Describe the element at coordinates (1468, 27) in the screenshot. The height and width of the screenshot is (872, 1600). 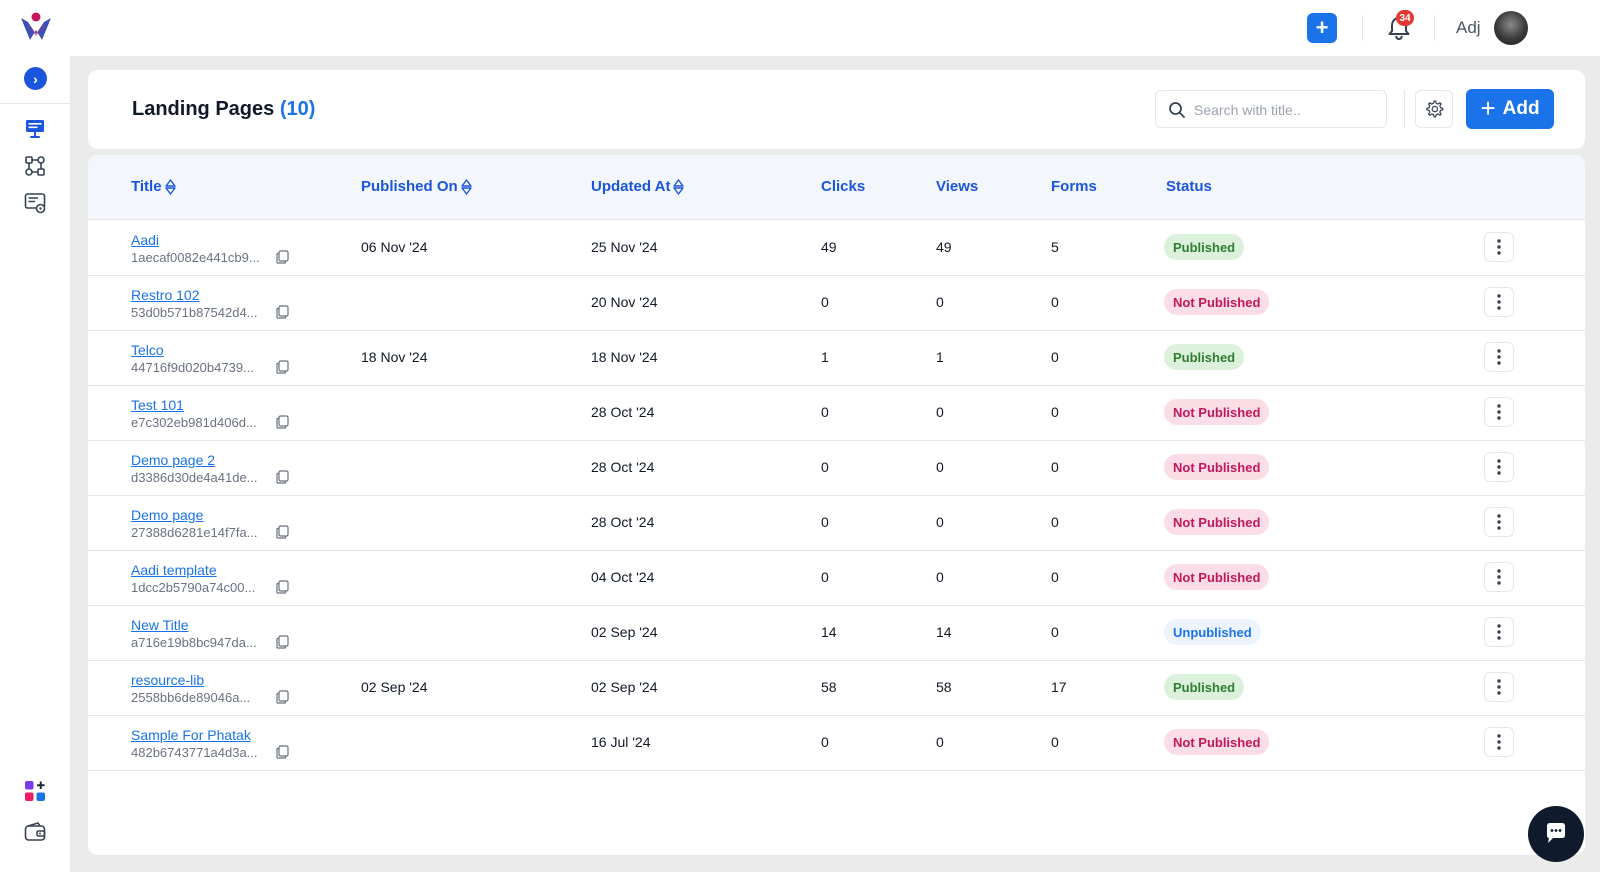
I see `user-name: Adj` at that location.